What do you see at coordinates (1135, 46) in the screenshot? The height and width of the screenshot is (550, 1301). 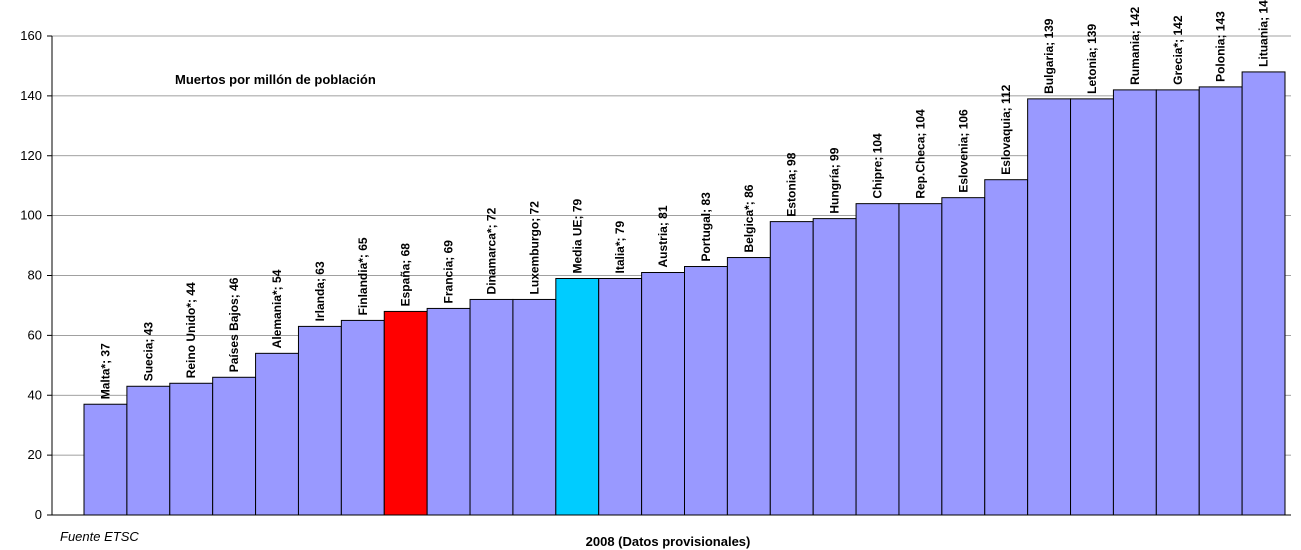 I see `bar-data-label: Rumania; 142` at bounding box center [1135, 46].